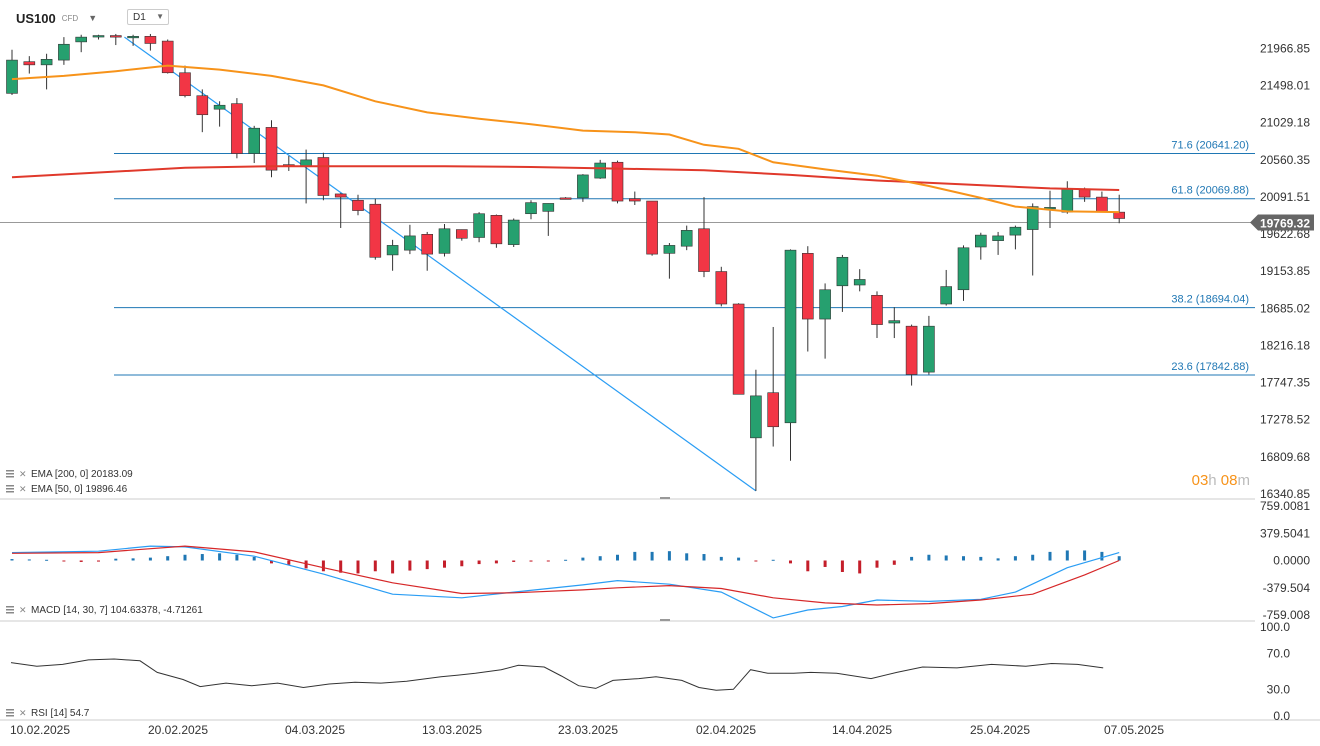 The width and height of the screenshot is (1320, 746). What do you see at coordinates (665, 498) in the screenshot?
I see `pane-resize-handle` at bounding box center [665, 498].